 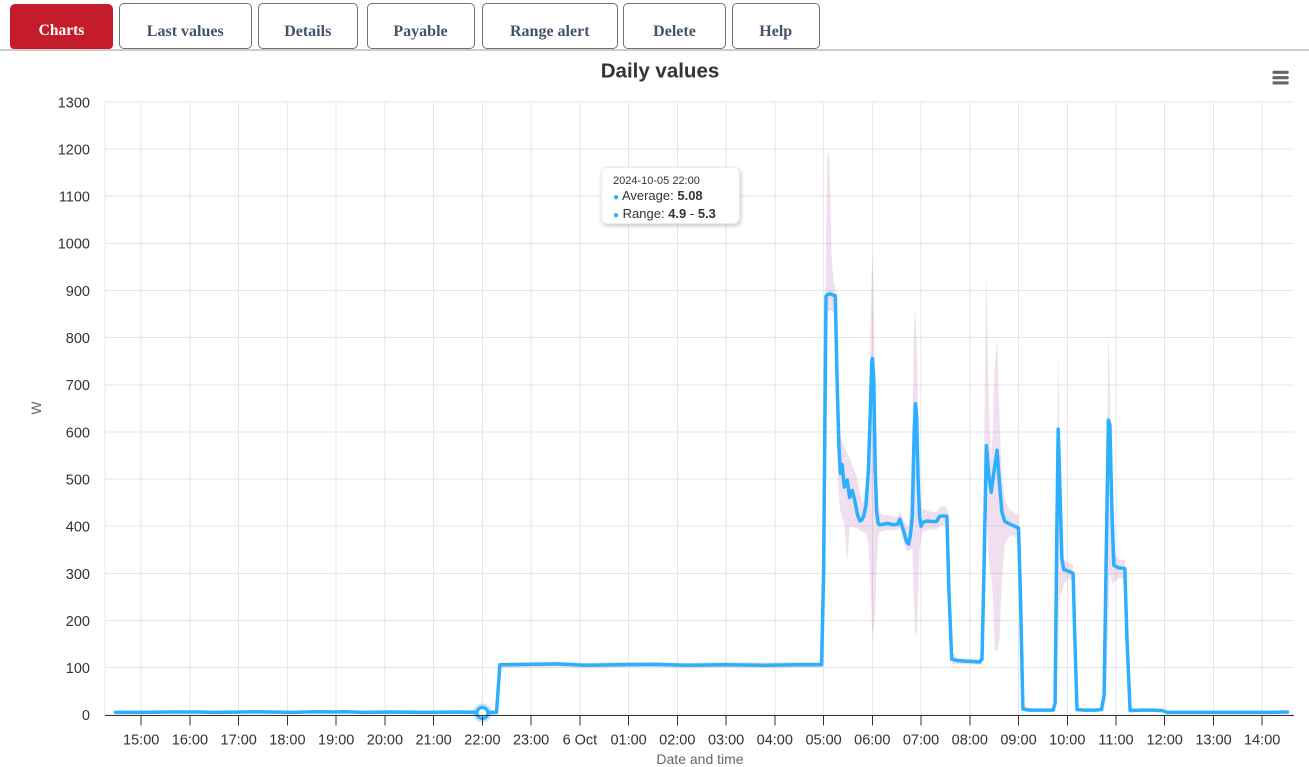 What do you see at coordinates (970, 741) in the screenshot?
I see `svg-text: 08:00` at bounding box center [970, 741].